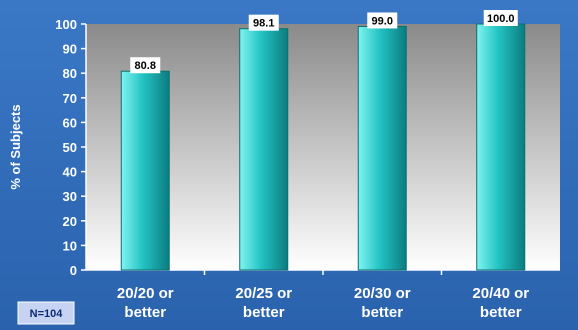  I want to click on y-axis-title: % of Subjects, so click(15, 146).